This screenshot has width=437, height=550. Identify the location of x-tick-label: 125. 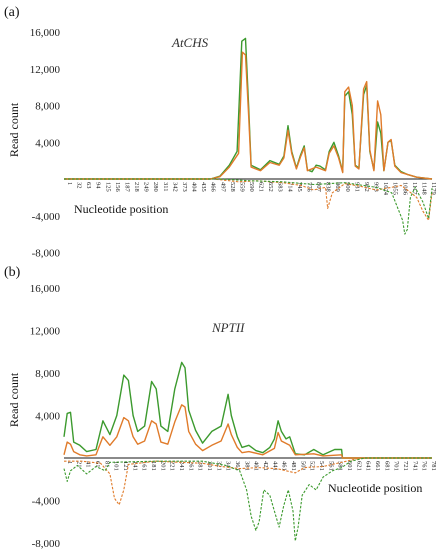
(107, 187).